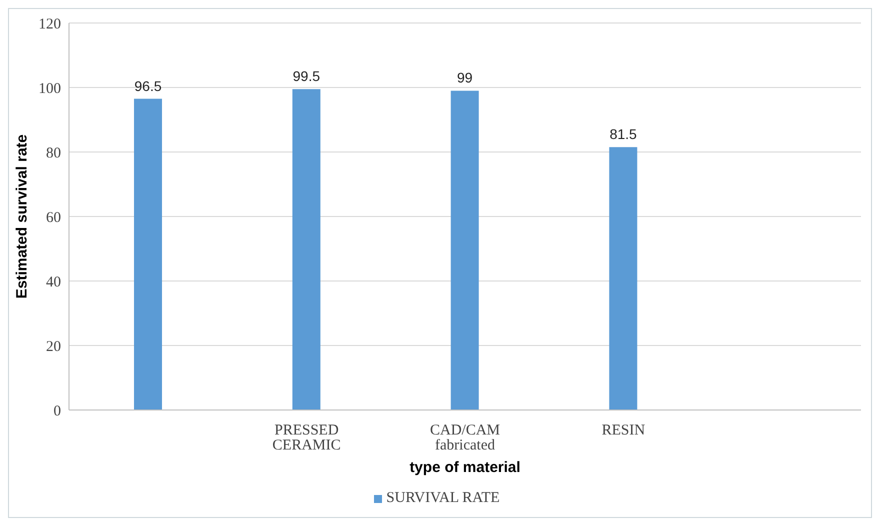  What do you see at coordinates (624, 134) in the screenshot?
I see `data-label: 81.5` at bounding box center [624, 134].